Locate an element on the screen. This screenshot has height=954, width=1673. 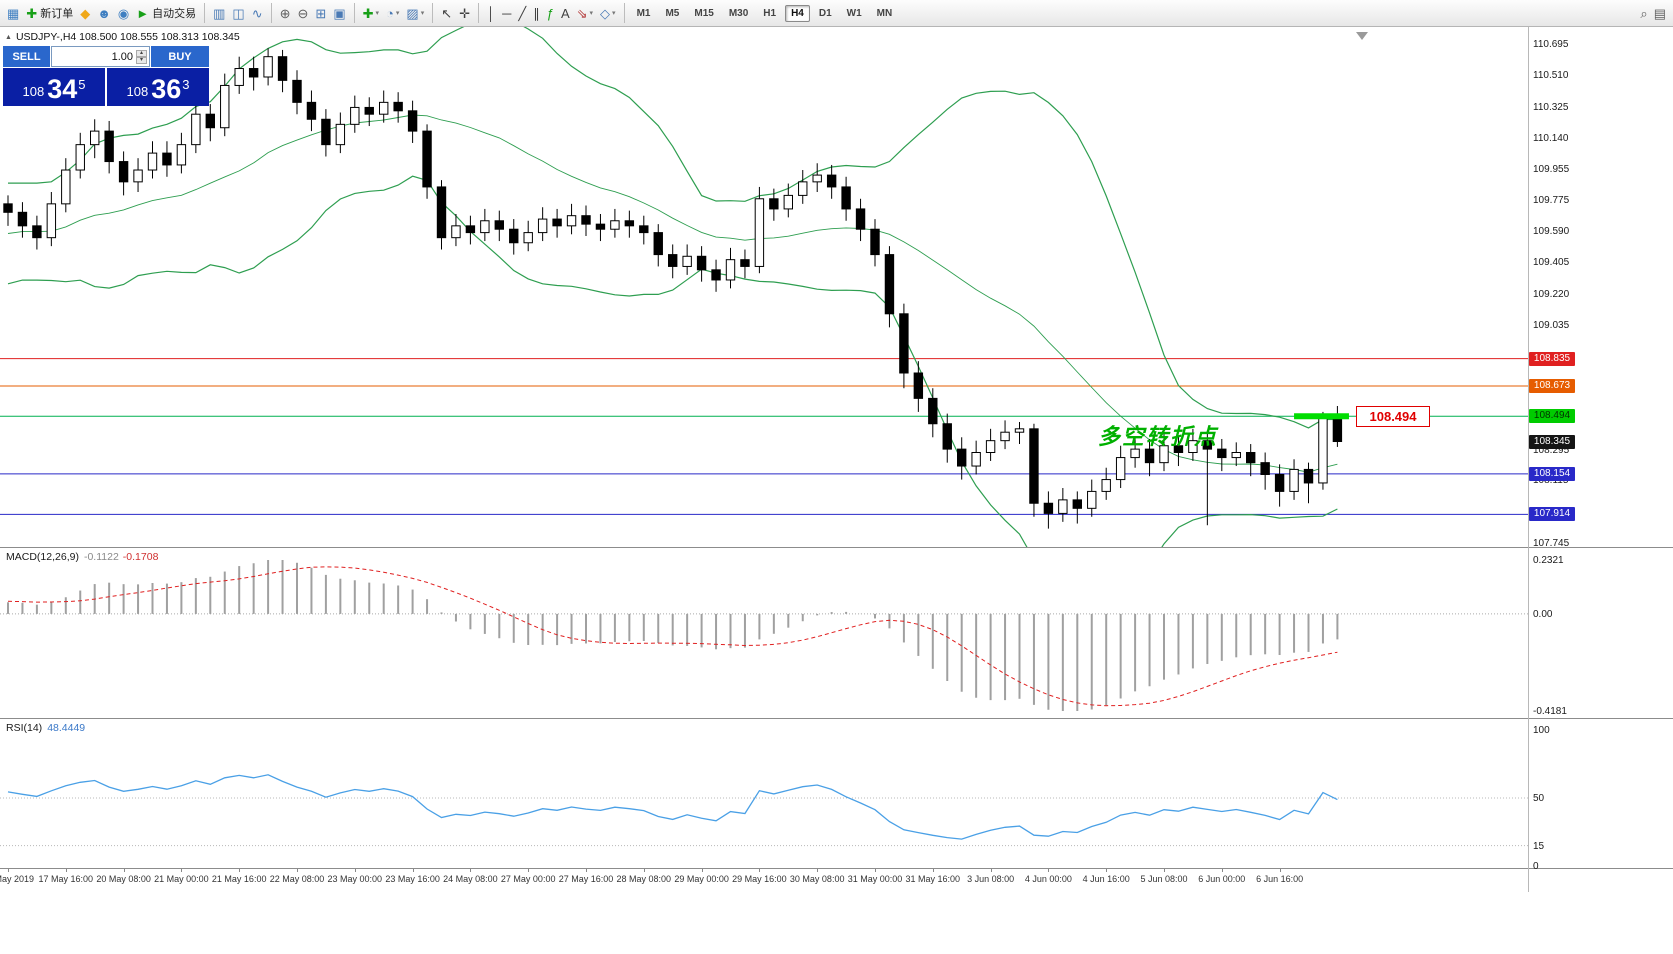
autotrading-button: ► 自动交易 is located at coordinates (166, 13).